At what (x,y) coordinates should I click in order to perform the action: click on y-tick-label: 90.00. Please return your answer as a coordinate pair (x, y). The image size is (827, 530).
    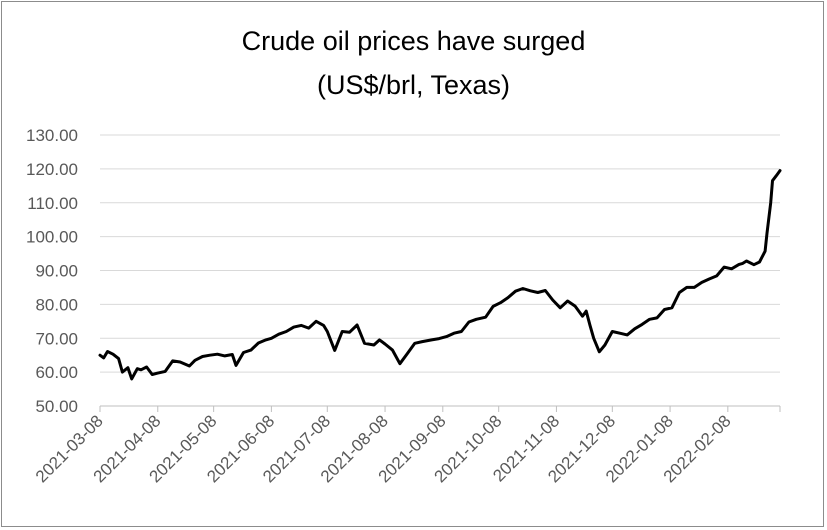
    Looking at the image, I should click on (56, 271).